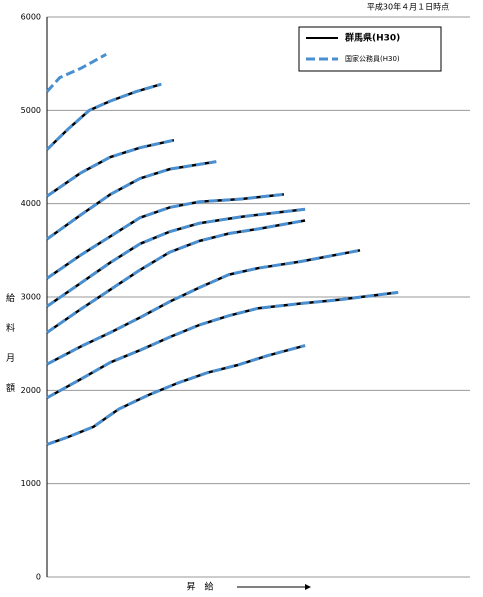  I want to click on y-tick-label: 2000, so click(31, 390).